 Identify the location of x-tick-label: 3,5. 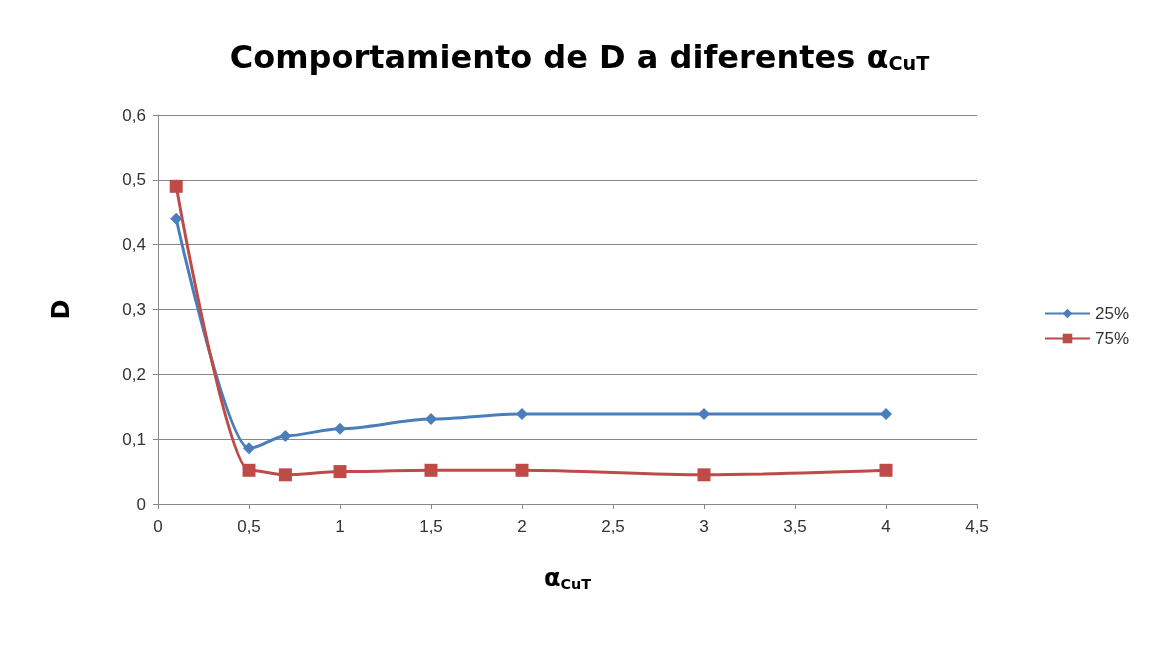
(795, 526).